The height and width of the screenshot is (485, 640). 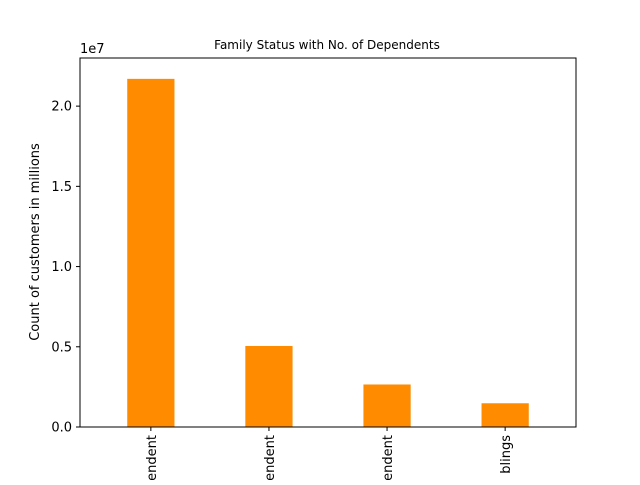 What do you see at coordinates (61, 347) in the screenshot?
I see `y-tick-label: 0.5` at bounding box center [61, 347].